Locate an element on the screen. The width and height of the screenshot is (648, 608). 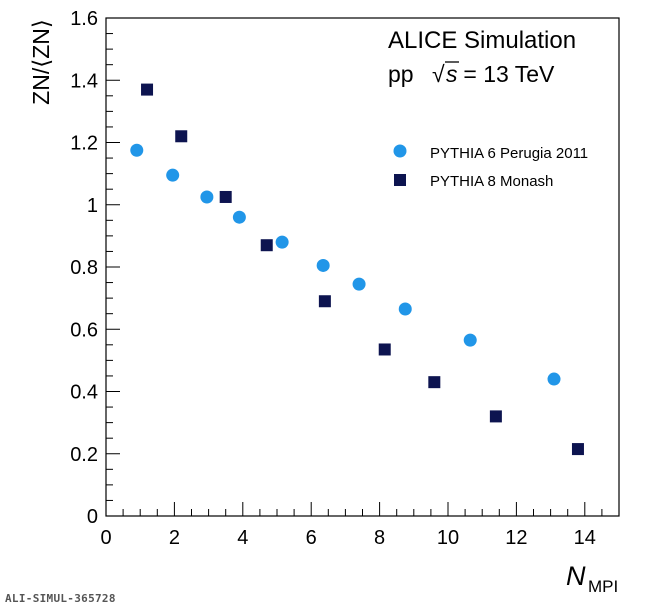
watermark: ALI-SIMUL-365728 is located at coordinates (60, 598).